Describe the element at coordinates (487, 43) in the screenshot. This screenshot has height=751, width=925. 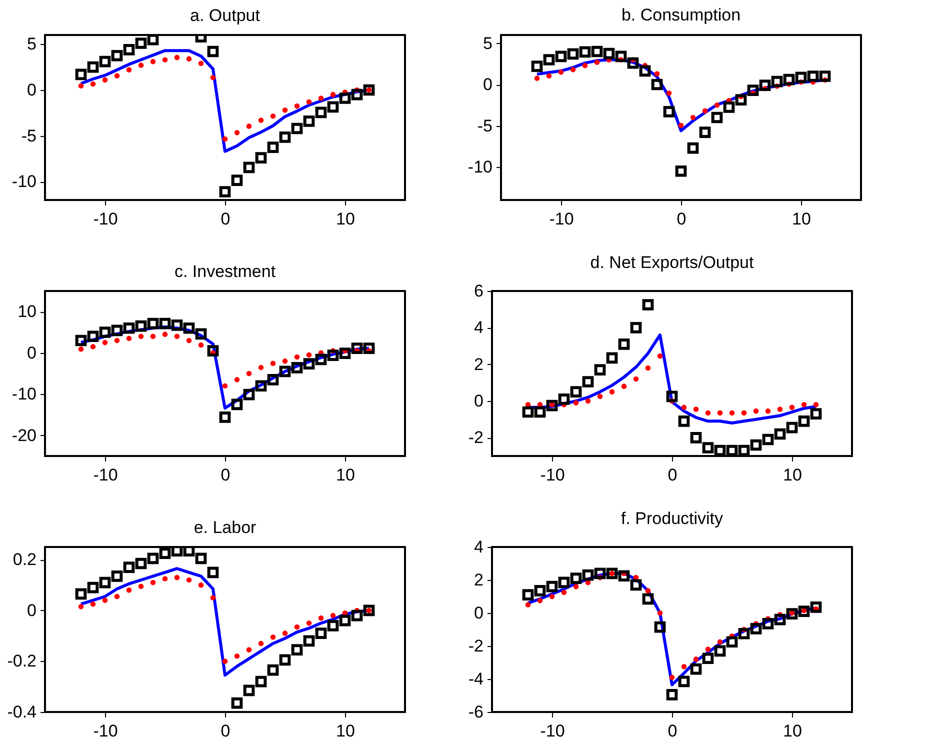
I see `y-tick-label: 5` at that location.